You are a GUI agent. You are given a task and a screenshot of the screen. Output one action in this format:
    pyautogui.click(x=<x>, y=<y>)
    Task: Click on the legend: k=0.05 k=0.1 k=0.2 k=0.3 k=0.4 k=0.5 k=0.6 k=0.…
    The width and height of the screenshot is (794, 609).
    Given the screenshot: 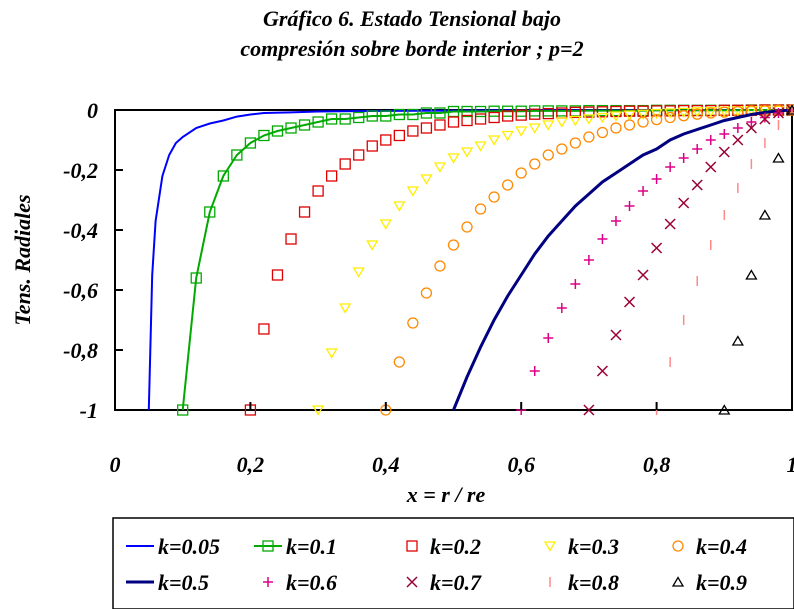 What is the action you would take?
    pyautogui.click(x=453, y=563)
    